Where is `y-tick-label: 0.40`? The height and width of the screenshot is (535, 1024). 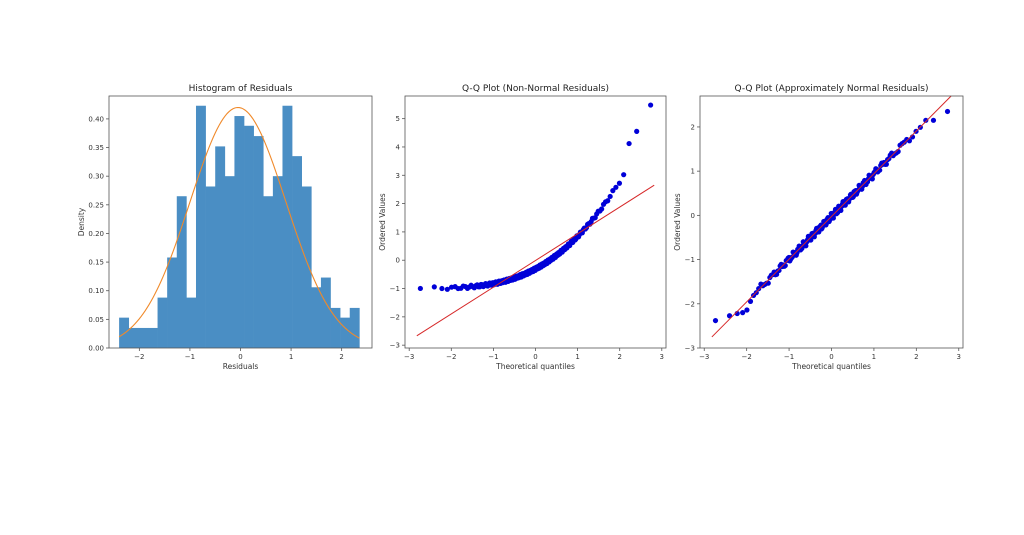 y-tick-label: 0.40 is located at coordinates (96, 119).